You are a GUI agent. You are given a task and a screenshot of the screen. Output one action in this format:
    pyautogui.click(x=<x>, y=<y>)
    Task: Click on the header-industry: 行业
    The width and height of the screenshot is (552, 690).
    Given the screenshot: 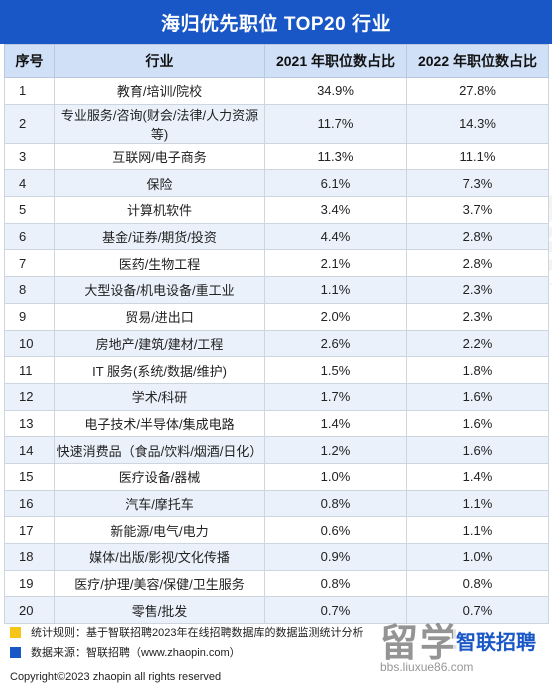 What is the action you would take?
    pyautogui.click(x=159, y=61)
    